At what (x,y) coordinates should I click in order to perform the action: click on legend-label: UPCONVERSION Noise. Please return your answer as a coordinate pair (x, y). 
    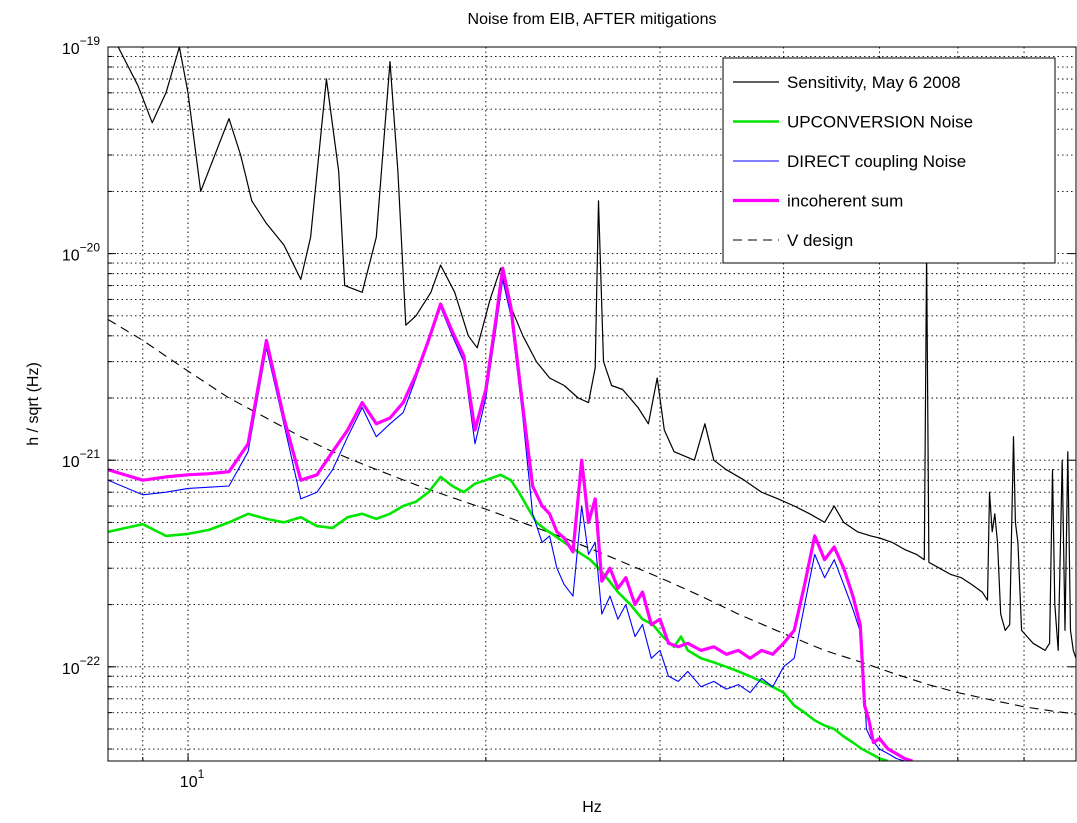
    Looking at the image, I should click on (880, 122).